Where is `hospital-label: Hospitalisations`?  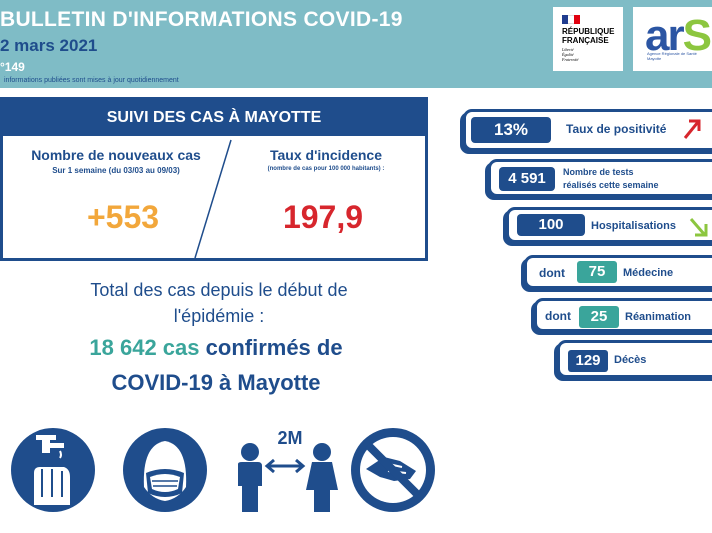 hospital-label: Hospitalisations is located at coordinates (633, 226).